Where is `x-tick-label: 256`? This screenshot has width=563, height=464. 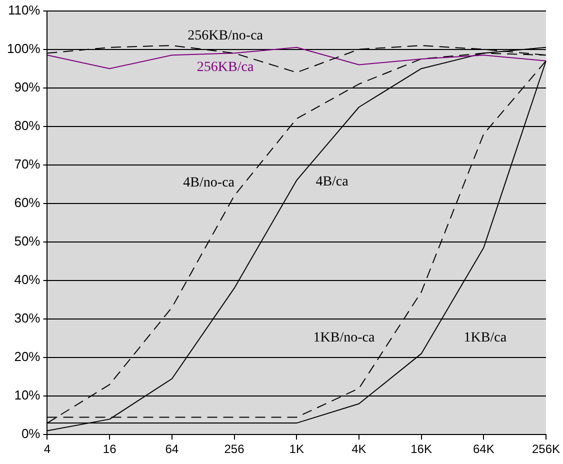 x-tick-label: 256 is located at coordinates (234, 449).